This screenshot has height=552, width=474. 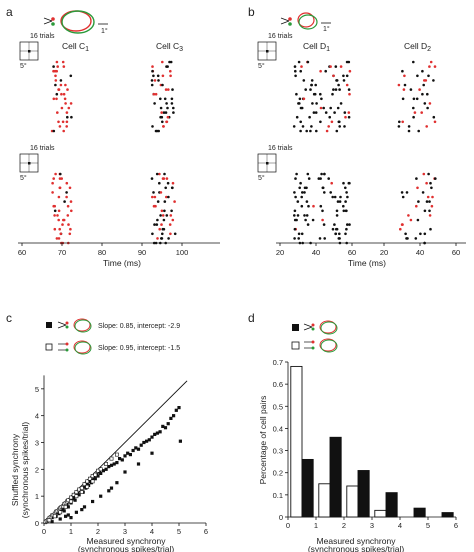 What do you see at coordinates (23, 178) in the screenshot?
I see `scale-label-a-bottom: 5°` at bounding box center [23, 178].